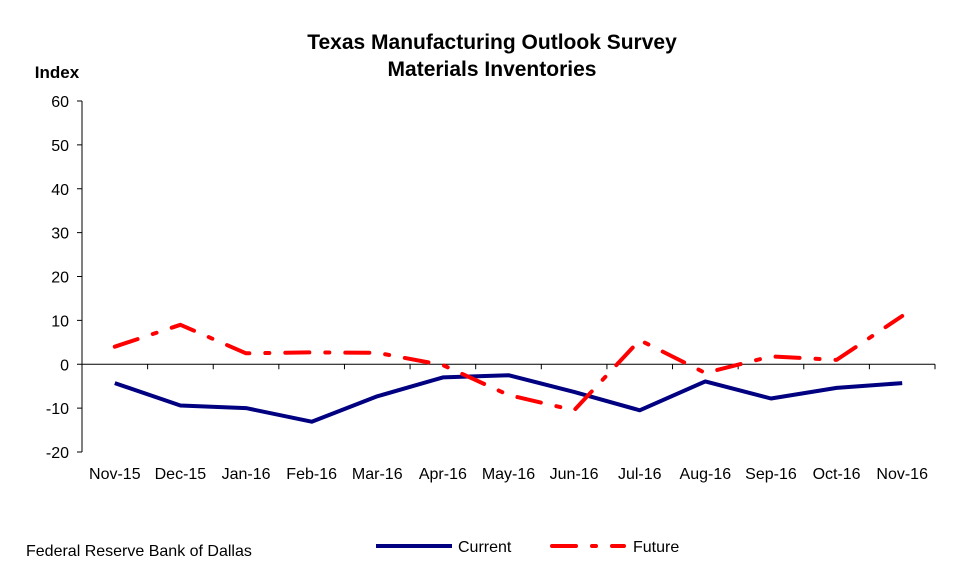 The height and width of the screenshot is (573, 980). I want to click on y-tick-label: 10, so click(60, 321).